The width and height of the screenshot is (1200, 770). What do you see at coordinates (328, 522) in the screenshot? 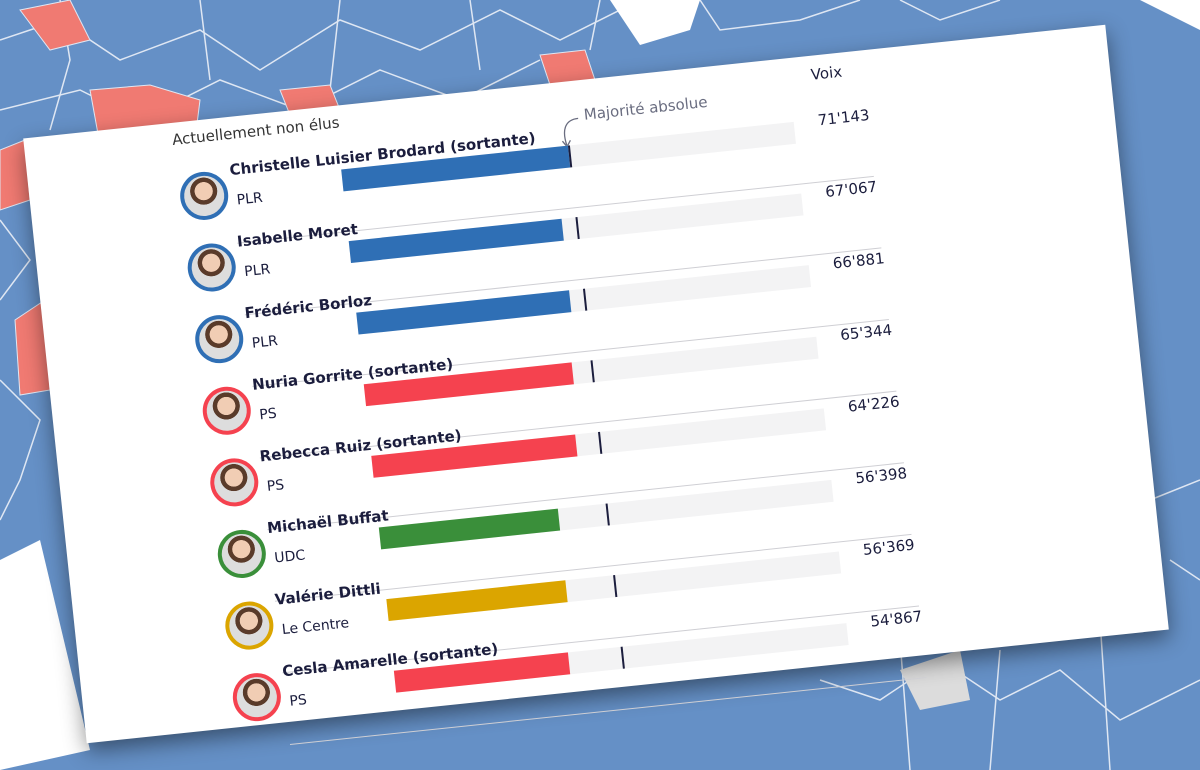
I see `candidate-name: Michaël Buffat` at bounding box center [328, 522].